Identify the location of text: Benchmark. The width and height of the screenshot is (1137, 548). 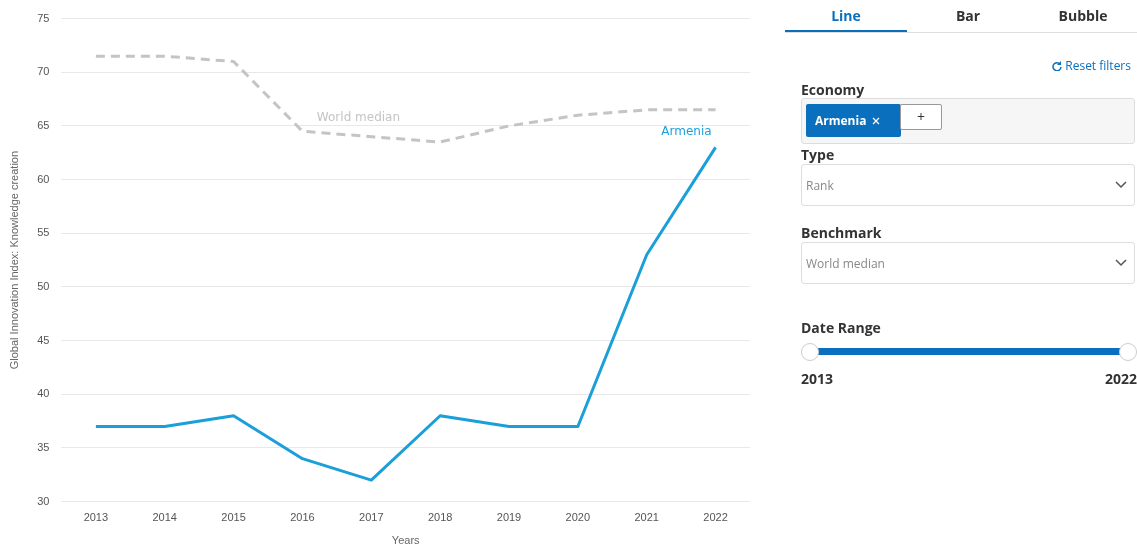
(841, 232).